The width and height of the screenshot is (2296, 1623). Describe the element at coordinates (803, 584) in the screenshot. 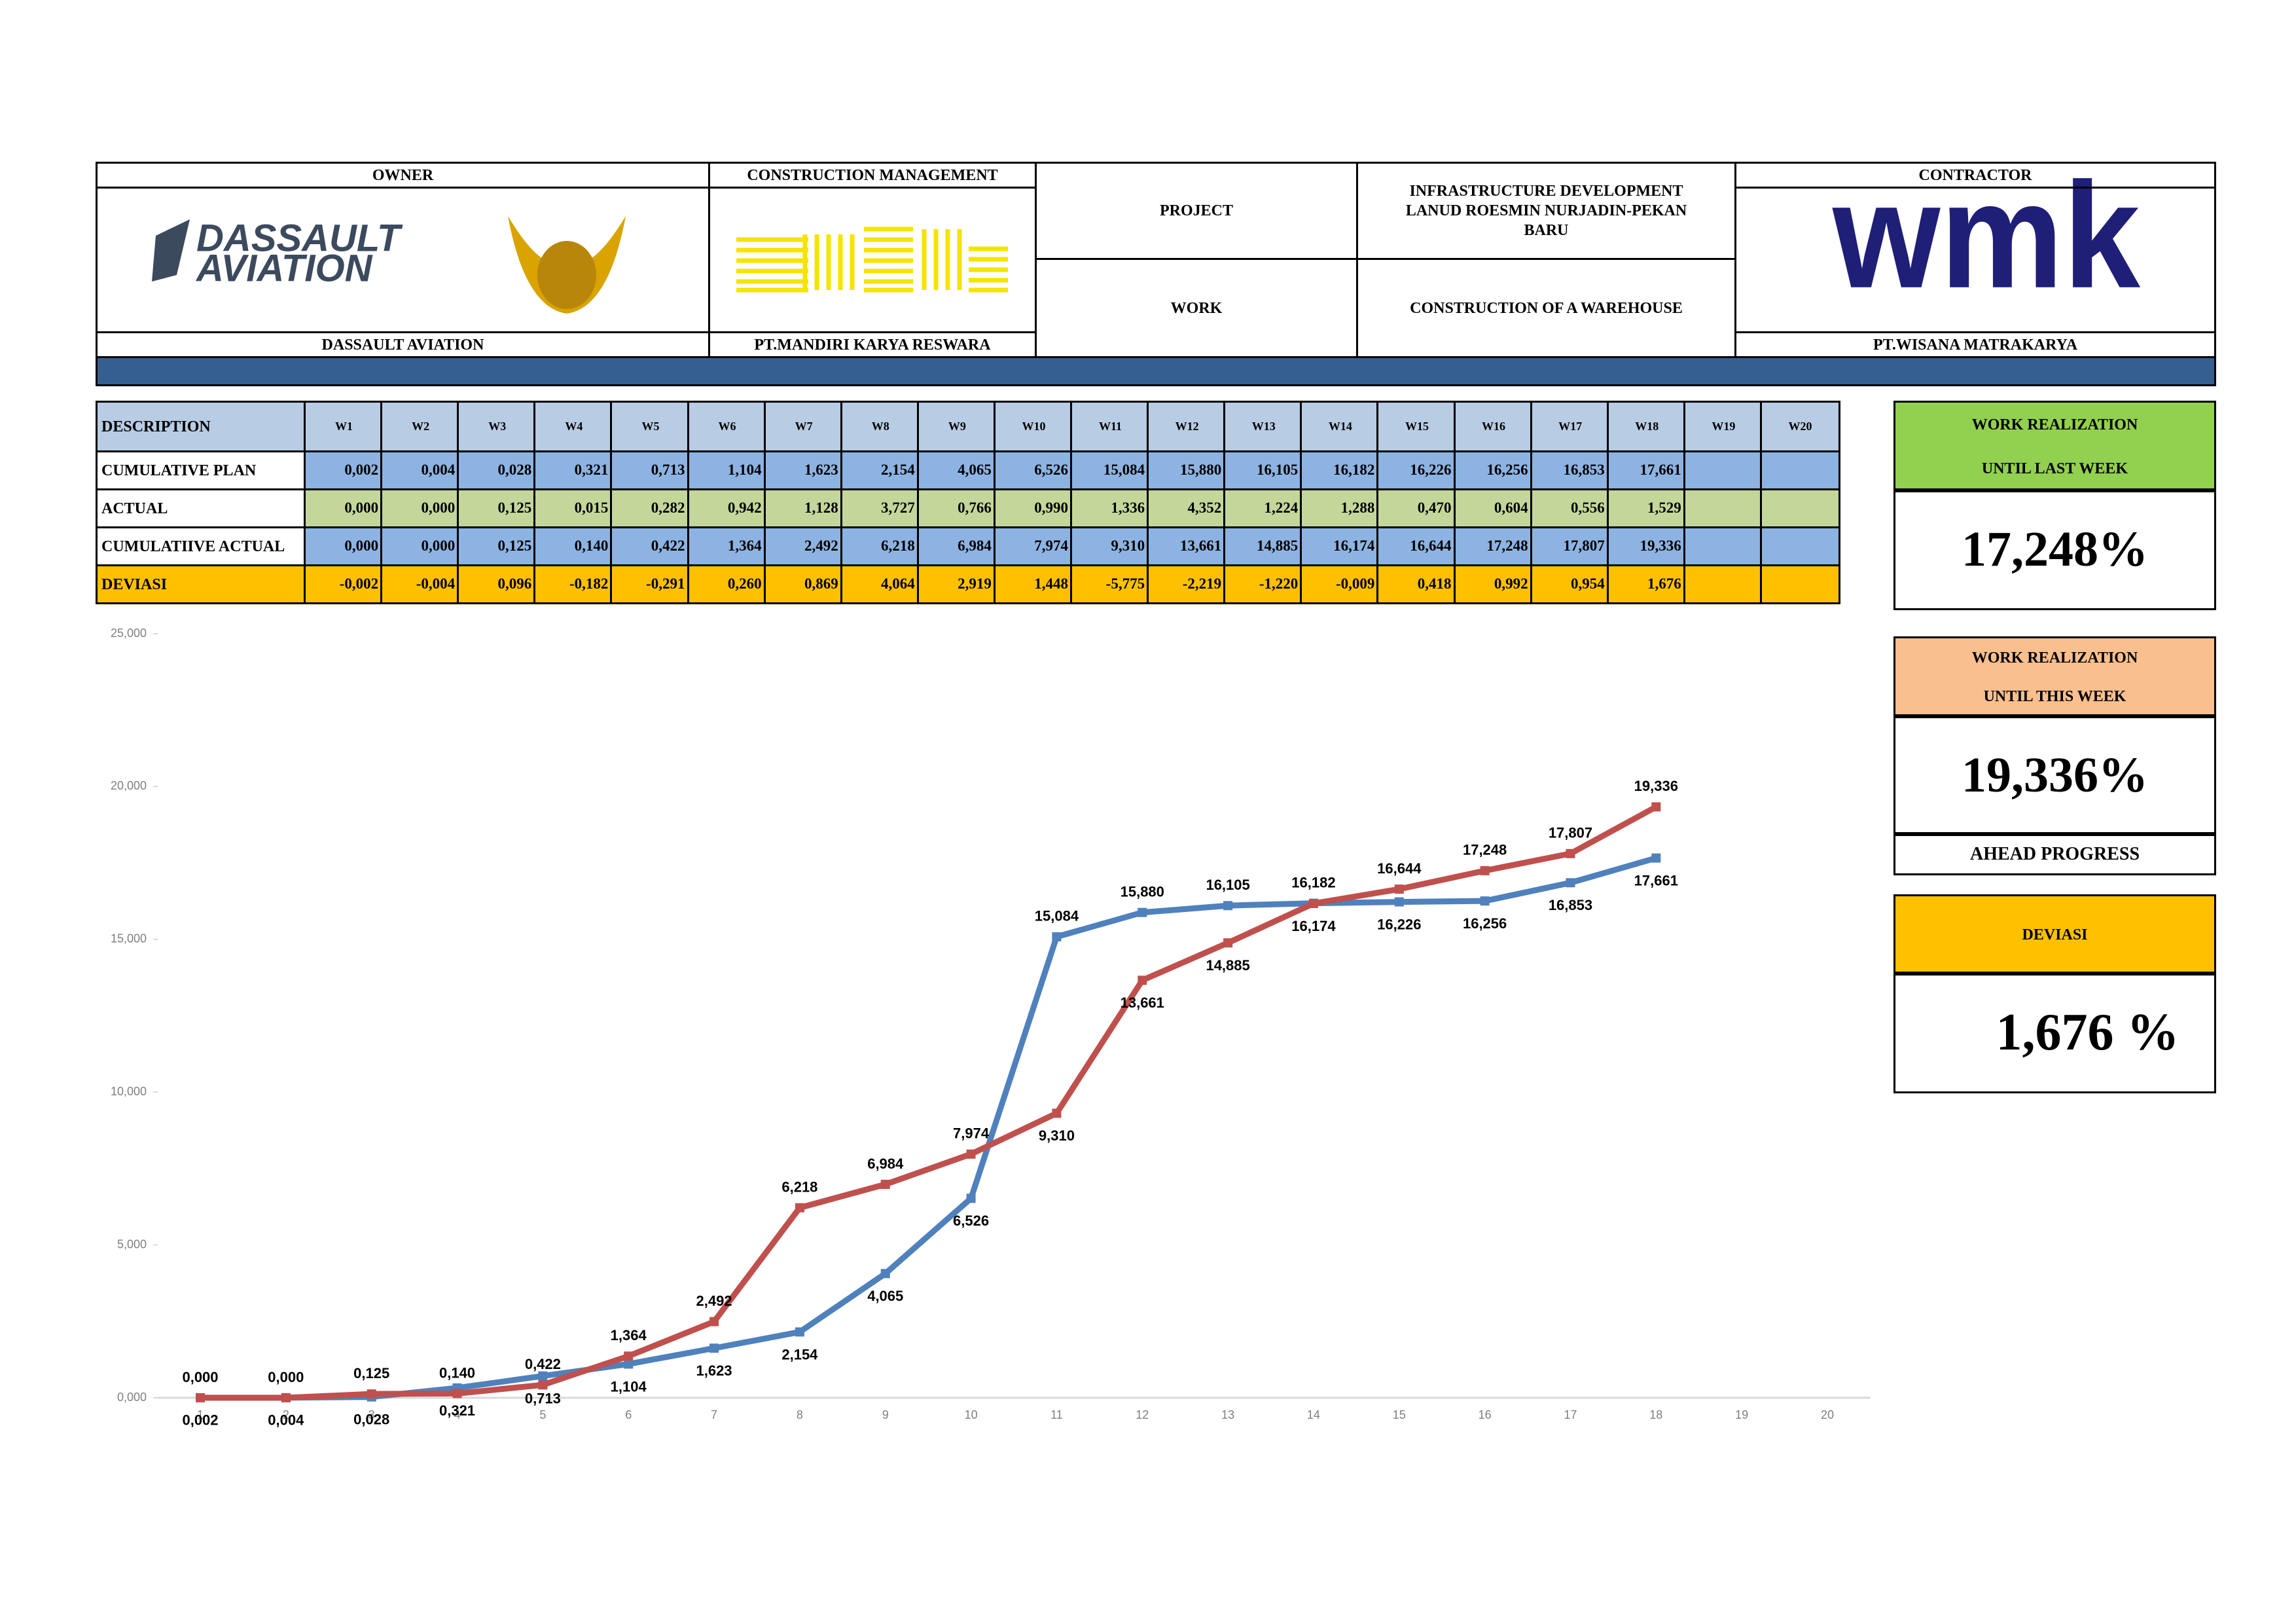

I see `table-cell: 0,869` at that location.